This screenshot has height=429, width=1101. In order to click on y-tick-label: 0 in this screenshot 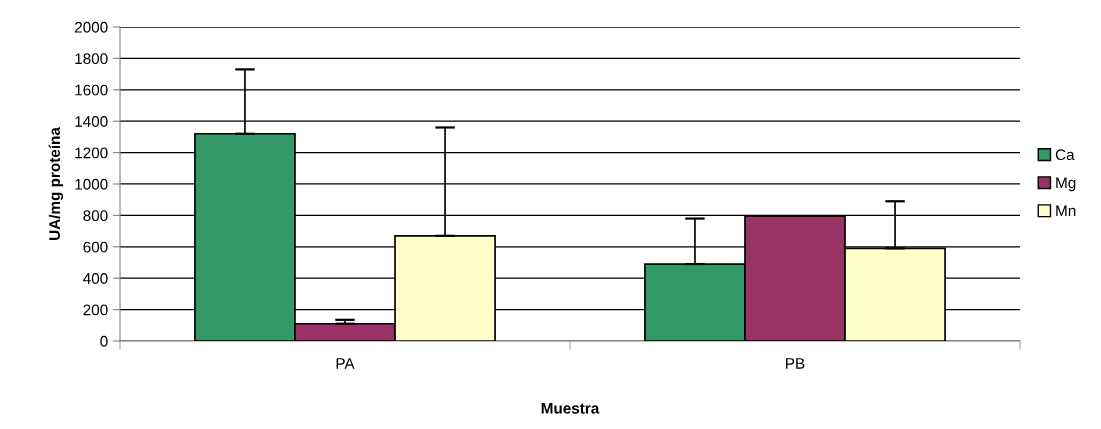, I will do `click(104, 341)`.